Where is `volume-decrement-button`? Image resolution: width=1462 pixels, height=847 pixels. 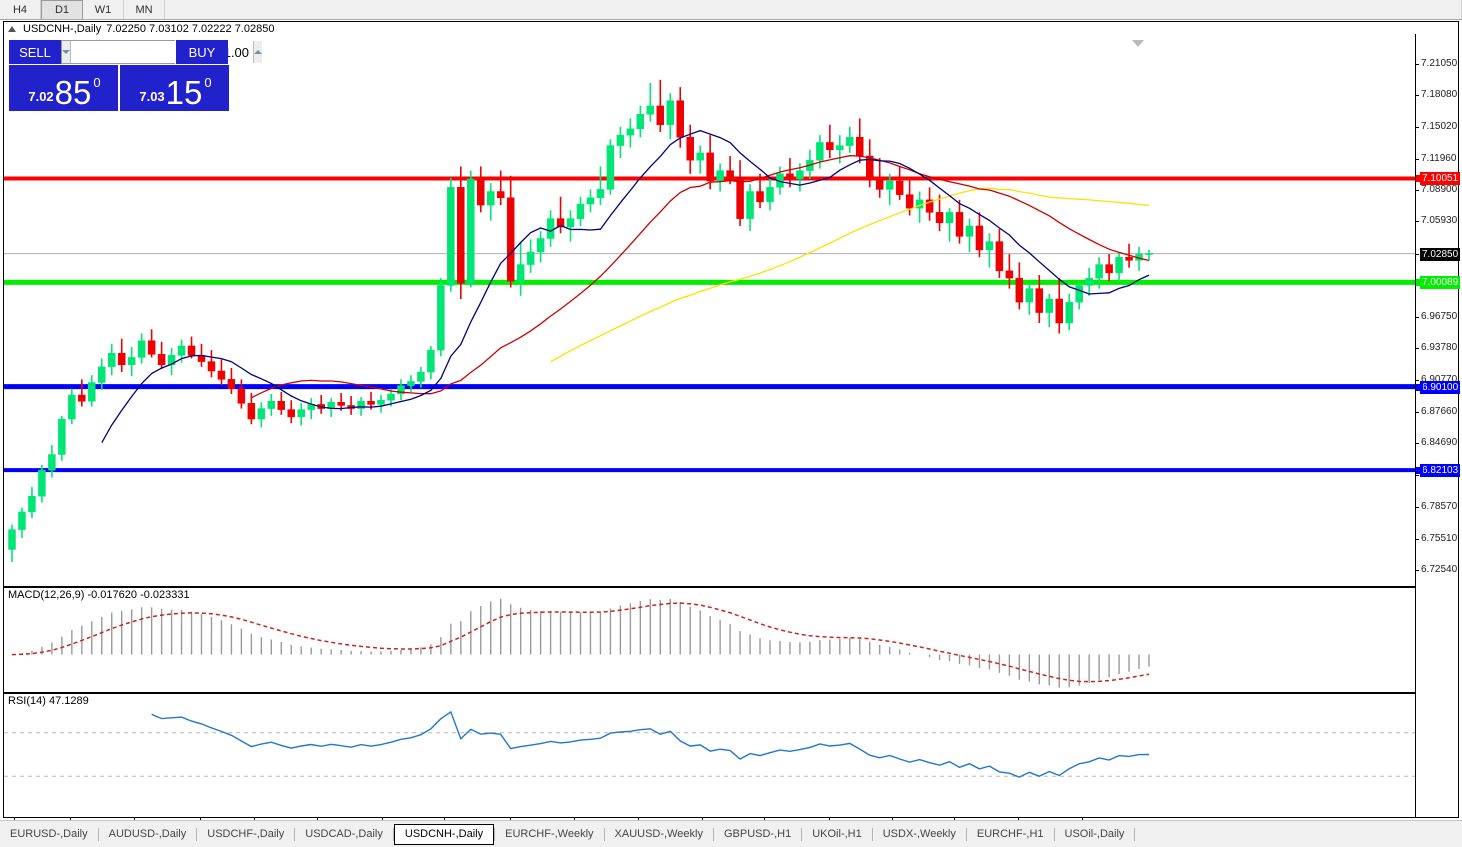
volume-decrement-button is located at coordinates (66, 52).